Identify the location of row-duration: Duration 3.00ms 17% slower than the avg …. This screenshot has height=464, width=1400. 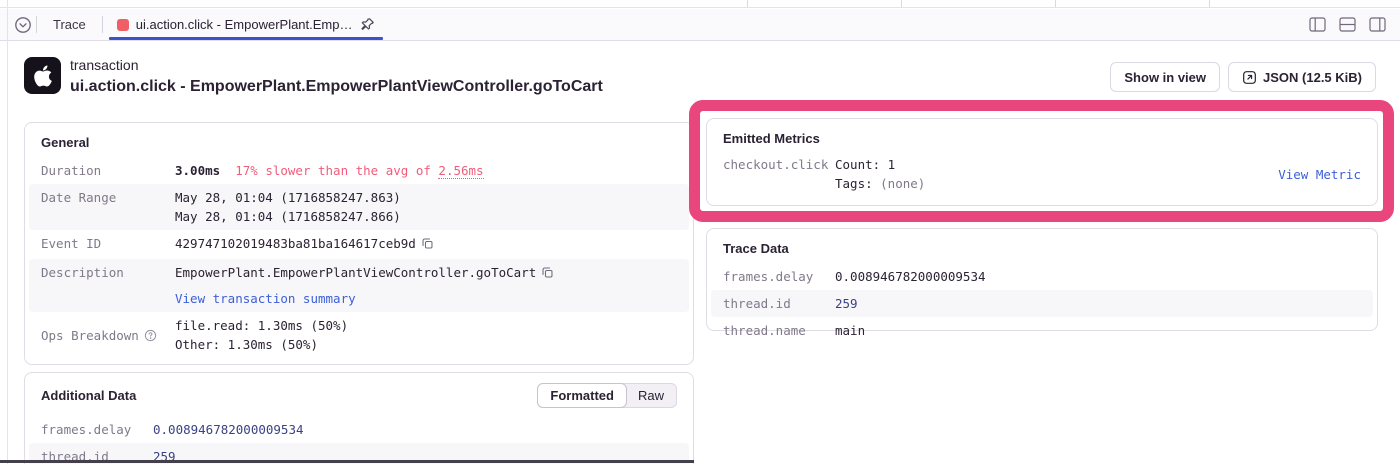
(359, 170).